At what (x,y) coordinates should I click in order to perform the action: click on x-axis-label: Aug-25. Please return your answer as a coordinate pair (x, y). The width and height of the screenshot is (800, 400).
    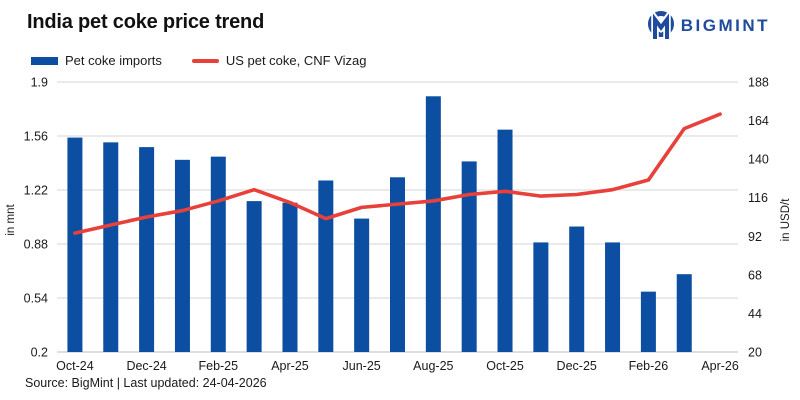
    Looking at the image, I should click on (433, 366).